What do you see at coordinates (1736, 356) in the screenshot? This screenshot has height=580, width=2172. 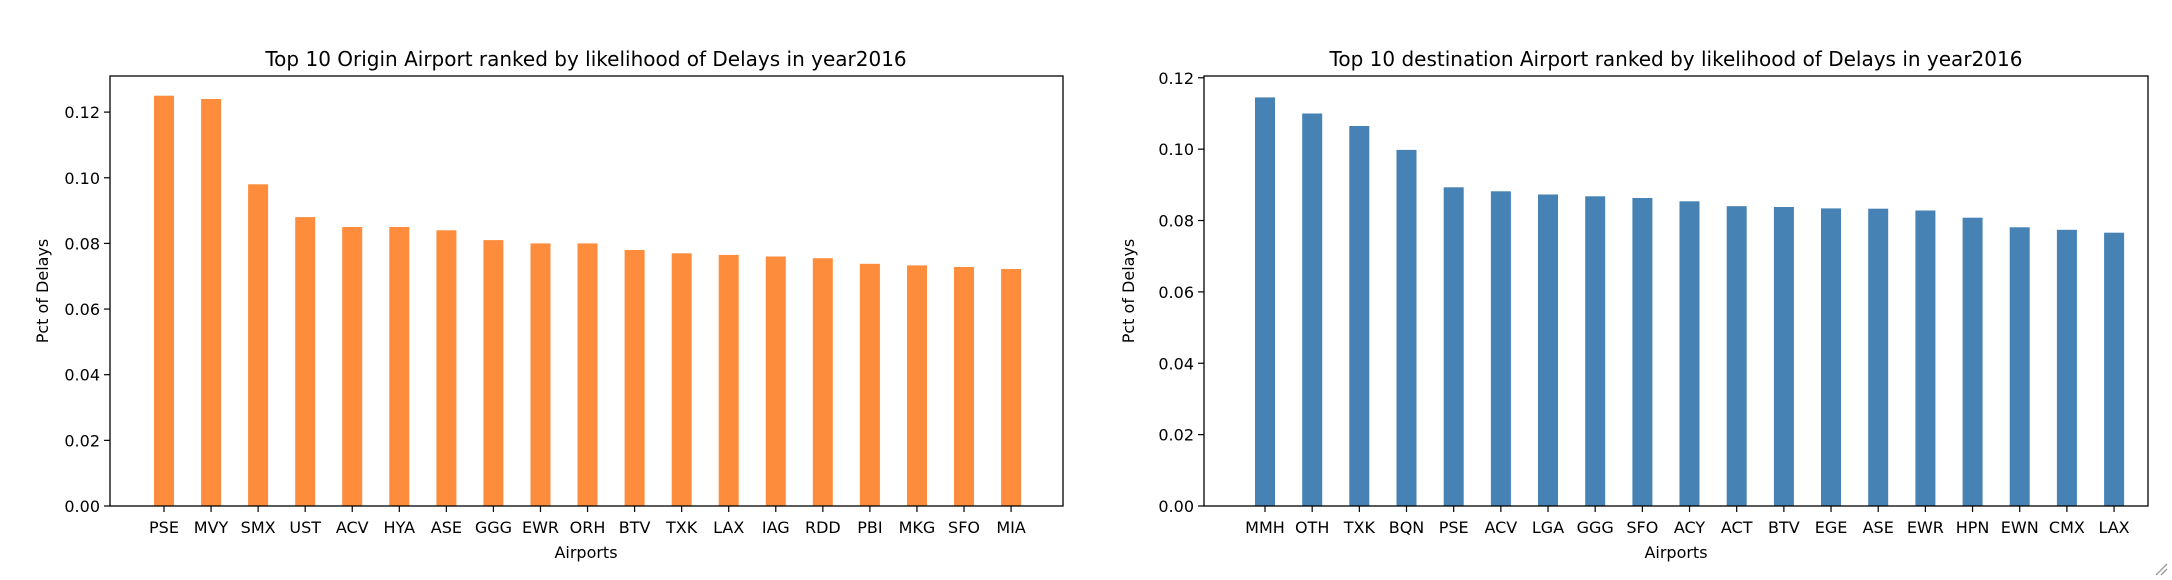 I see `bar-act` at bounding box center [1736, 356].